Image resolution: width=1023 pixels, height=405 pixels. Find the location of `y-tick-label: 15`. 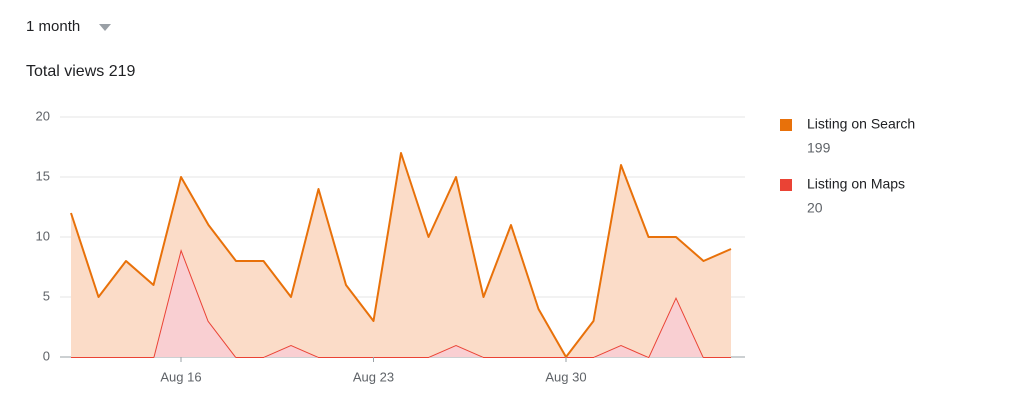

y-tick-label: 15 is located at coordinates (43, 175).